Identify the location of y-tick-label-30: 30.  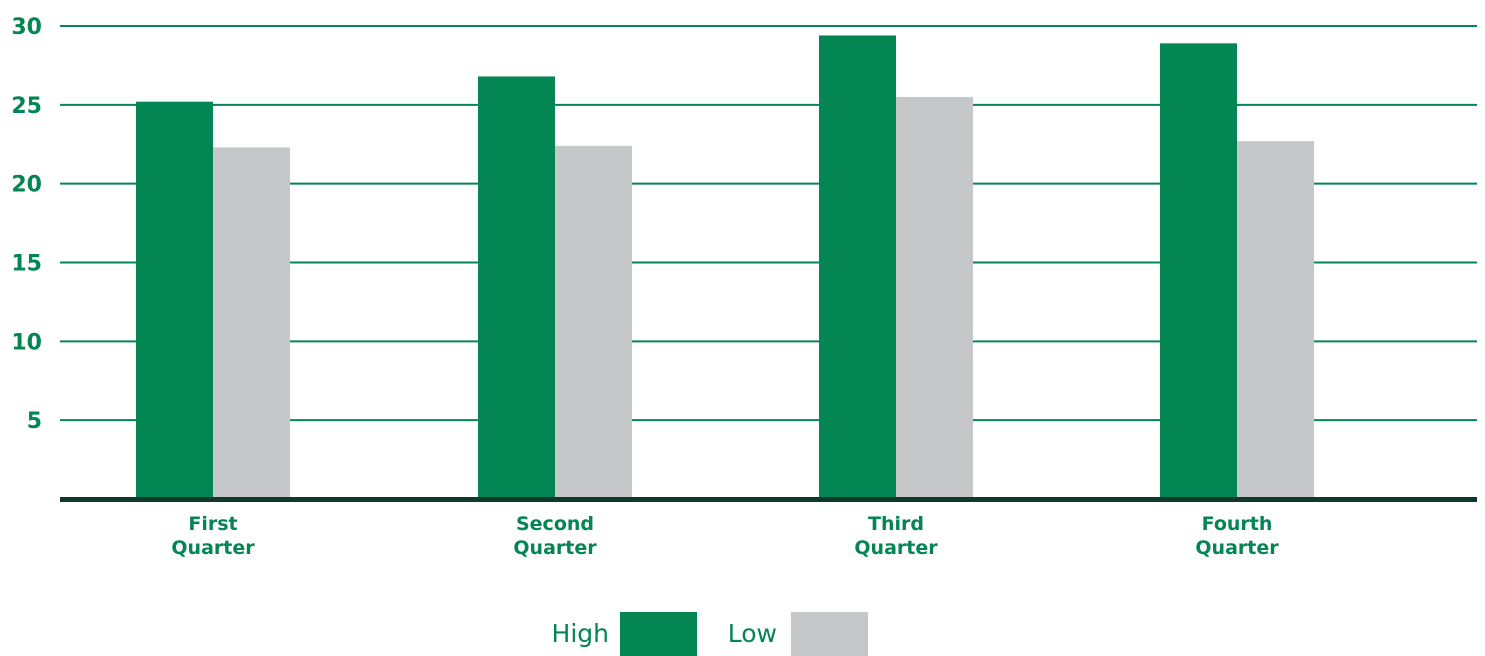
(26, 27).